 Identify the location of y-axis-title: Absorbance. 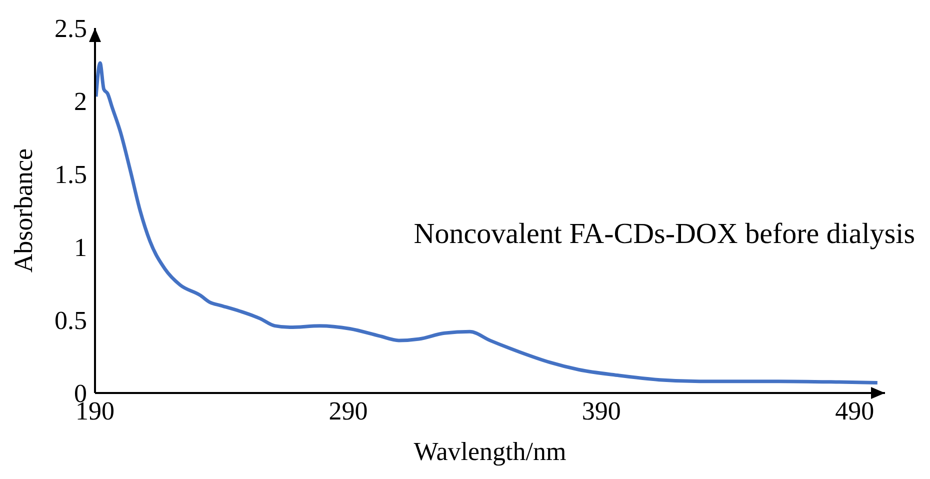
(23, 210).